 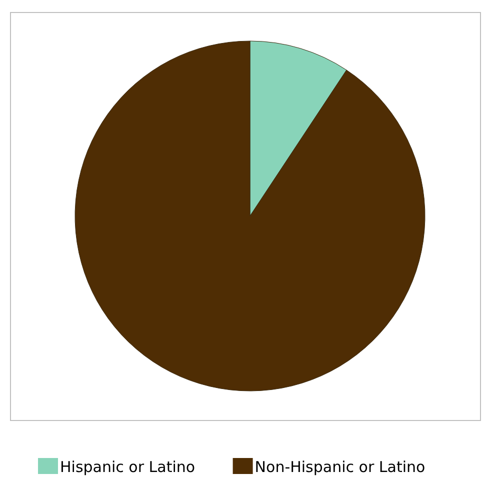 What do you see at coordinates (340, 467) in the screenshot?
I see `legend-label: Non-Hispanic or Latino` at bounding box center [340, 467].